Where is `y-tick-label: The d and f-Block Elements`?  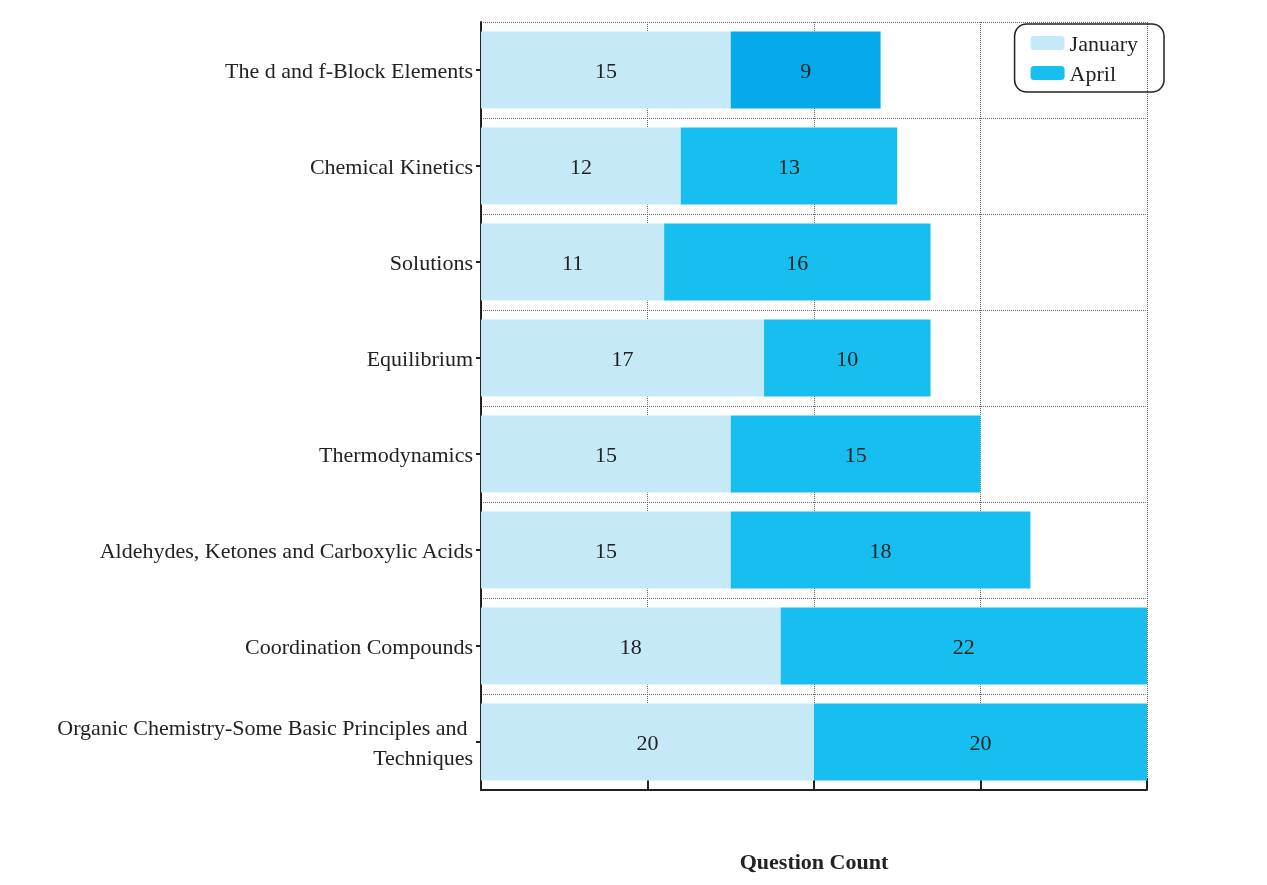 y-tick-label: The d and f-Block Elements is located at coordinates (348, 70).